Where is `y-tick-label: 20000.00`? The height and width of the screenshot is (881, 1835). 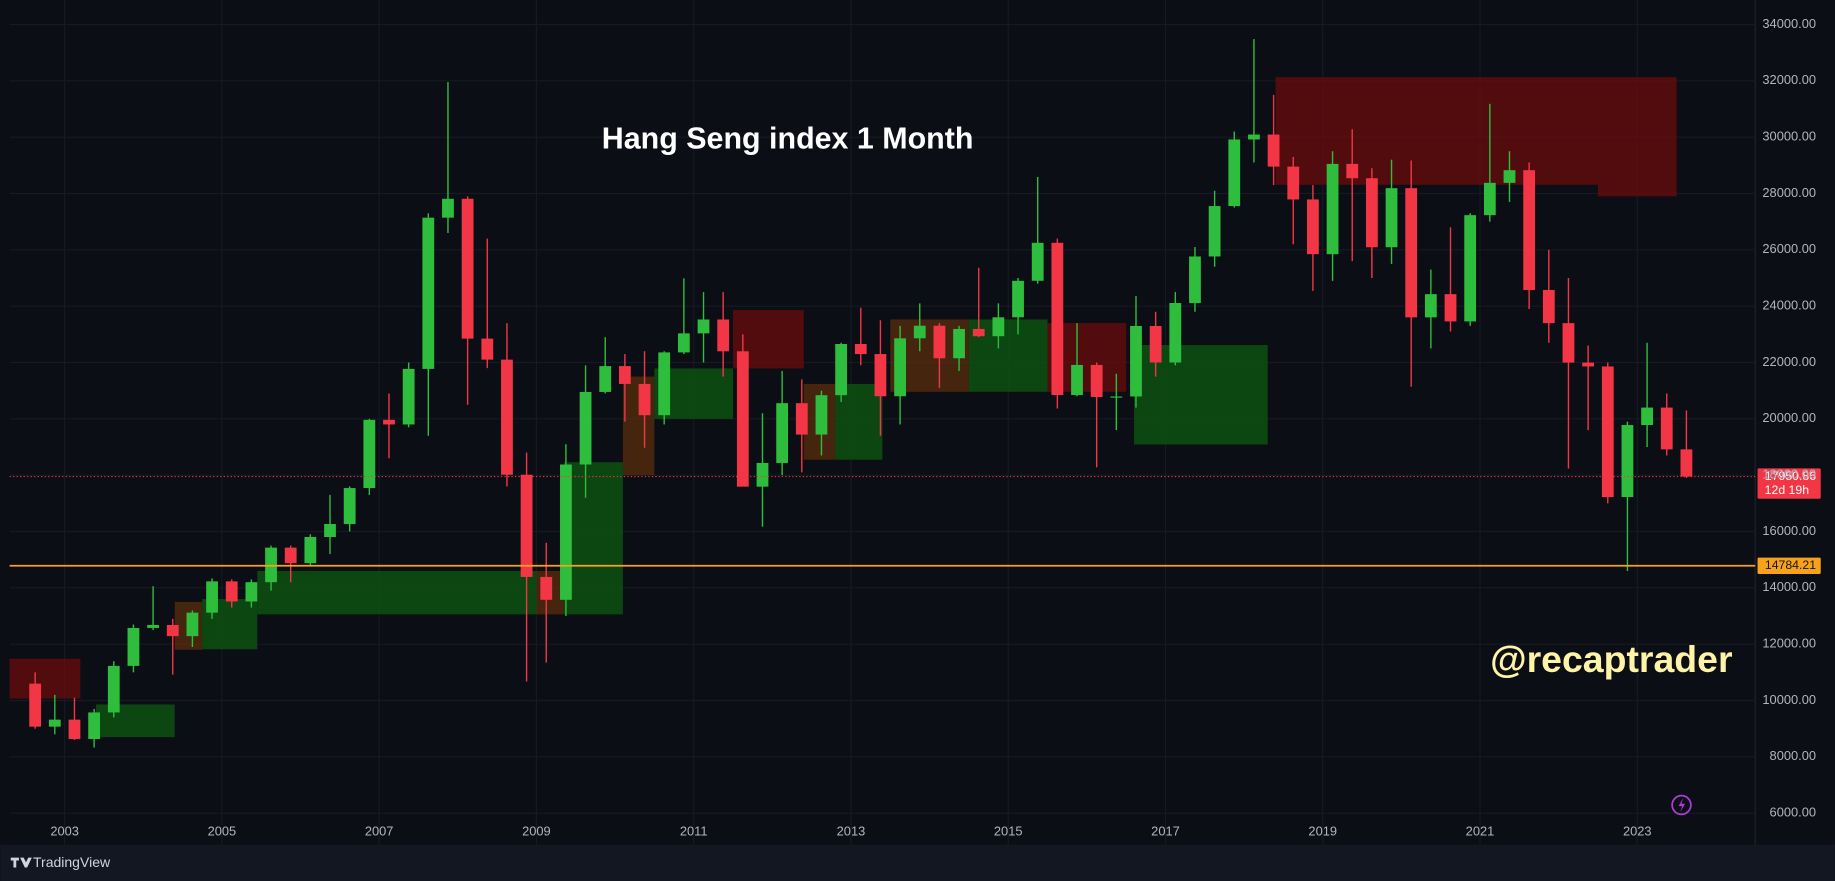
y-tick-label: 20000.00 is located at coordinates (1789, 417).